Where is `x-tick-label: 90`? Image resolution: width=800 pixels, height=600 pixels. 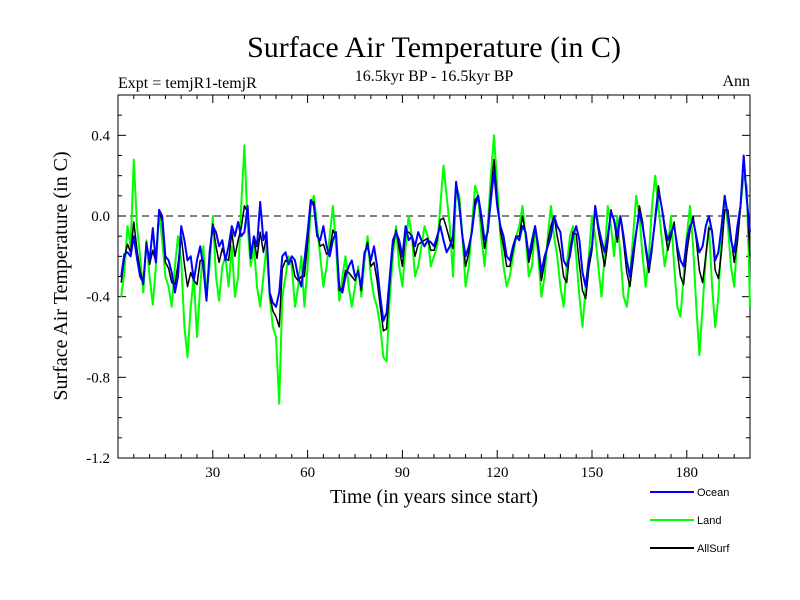 x-tick-label: 90 is located at coordinates (402, 473).